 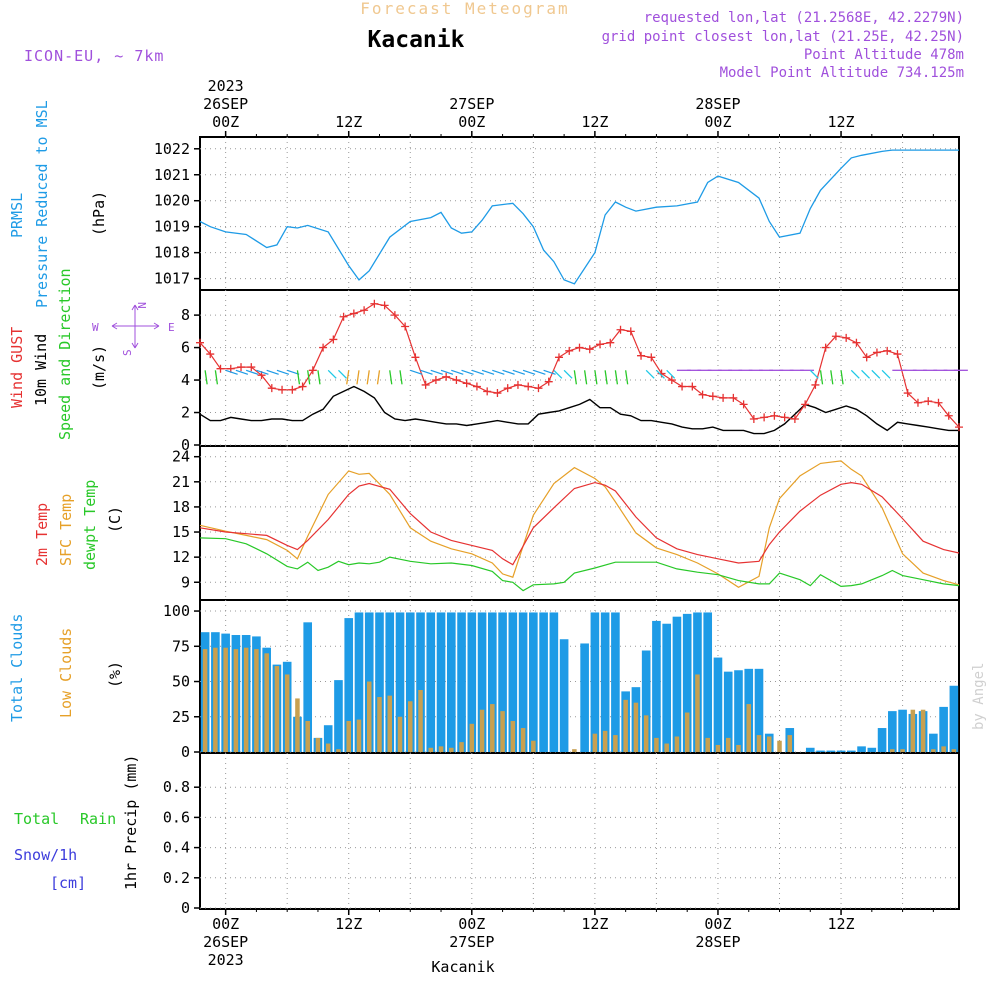 What do you see at coordinates (181, 682) in the screenshot?
I see `ytick-label: 50` at bounding box center [181, 682].